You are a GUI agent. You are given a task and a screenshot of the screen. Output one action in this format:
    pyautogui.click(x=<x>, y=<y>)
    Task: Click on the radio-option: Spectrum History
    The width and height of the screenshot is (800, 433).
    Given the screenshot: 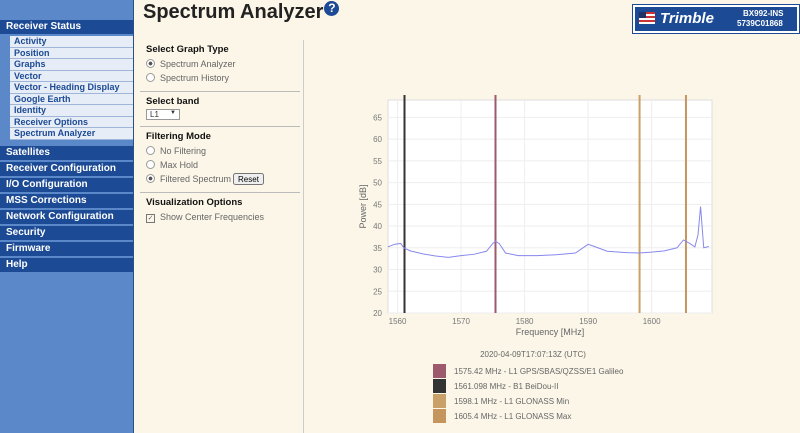 What is the action you would take?
    pyautogui.click(x=220, y=78)
    